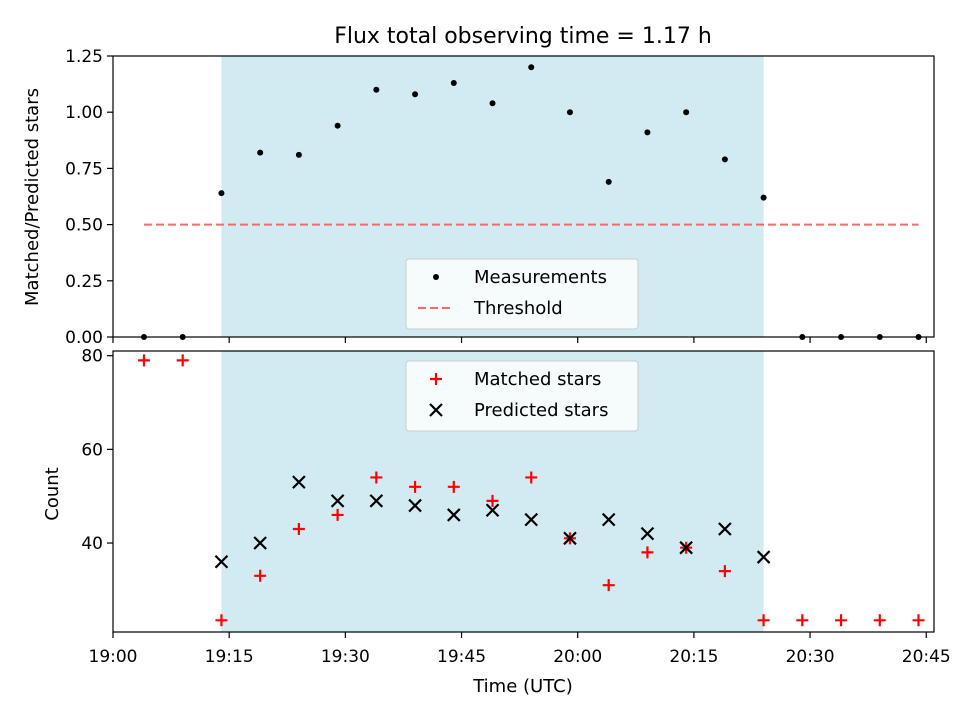 The width and height of the screenshot is (960, 724). I want to click on x-tick-label: 20:30, so click(810, 657).